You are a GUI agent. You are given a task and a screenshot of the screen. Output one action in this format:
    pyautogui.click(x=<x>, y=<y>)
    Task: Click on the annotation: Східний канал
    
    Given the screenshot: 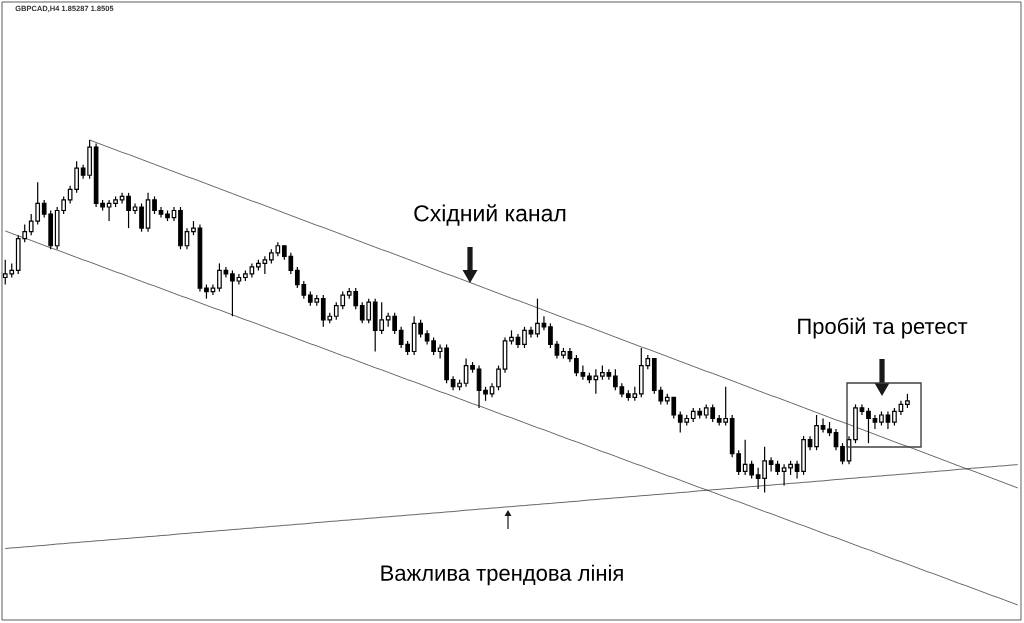 What is the action you would take?
    pyautogui.click(x=490, y=215)
    